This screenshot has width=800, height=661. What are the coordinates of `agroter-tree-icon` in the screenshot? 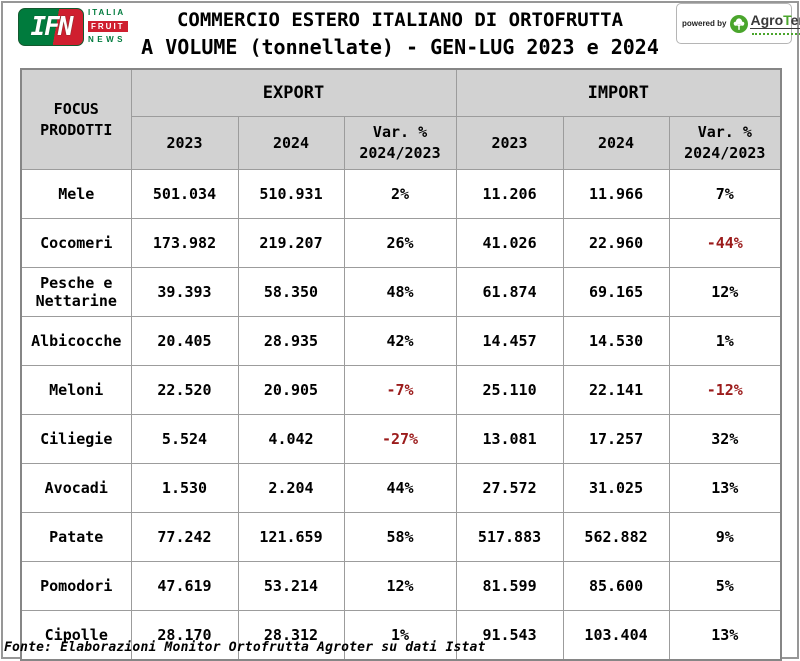 It's located at (739, 23).